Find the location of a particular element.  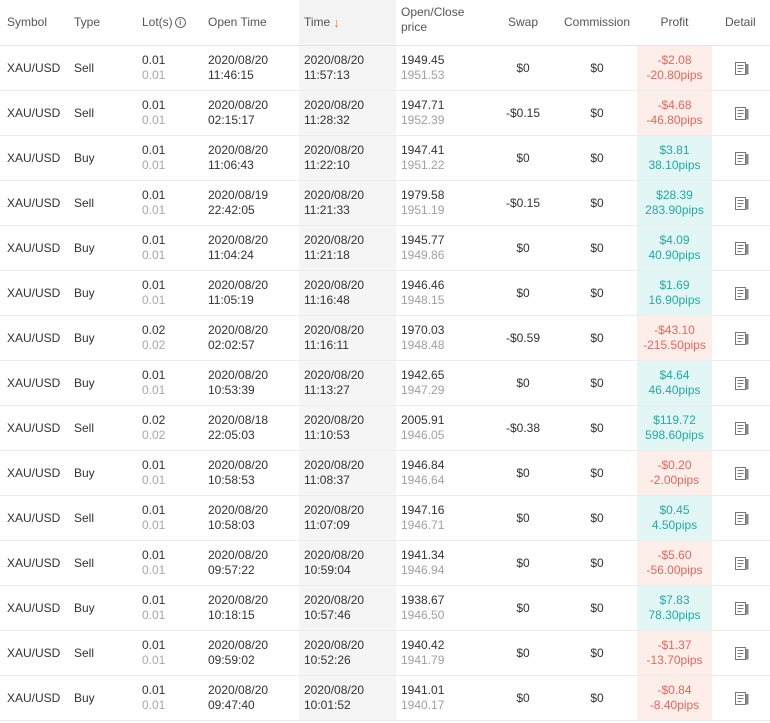

type-text: Sell is located at coordinates (84, 517).